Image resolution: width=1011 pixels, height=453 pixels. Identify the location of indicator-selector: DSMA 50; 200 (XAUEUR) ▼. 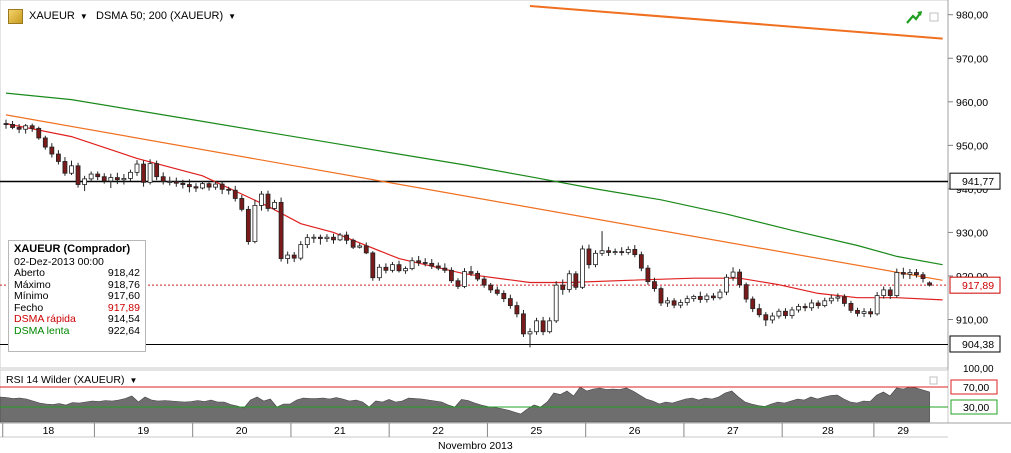
(166, 16).